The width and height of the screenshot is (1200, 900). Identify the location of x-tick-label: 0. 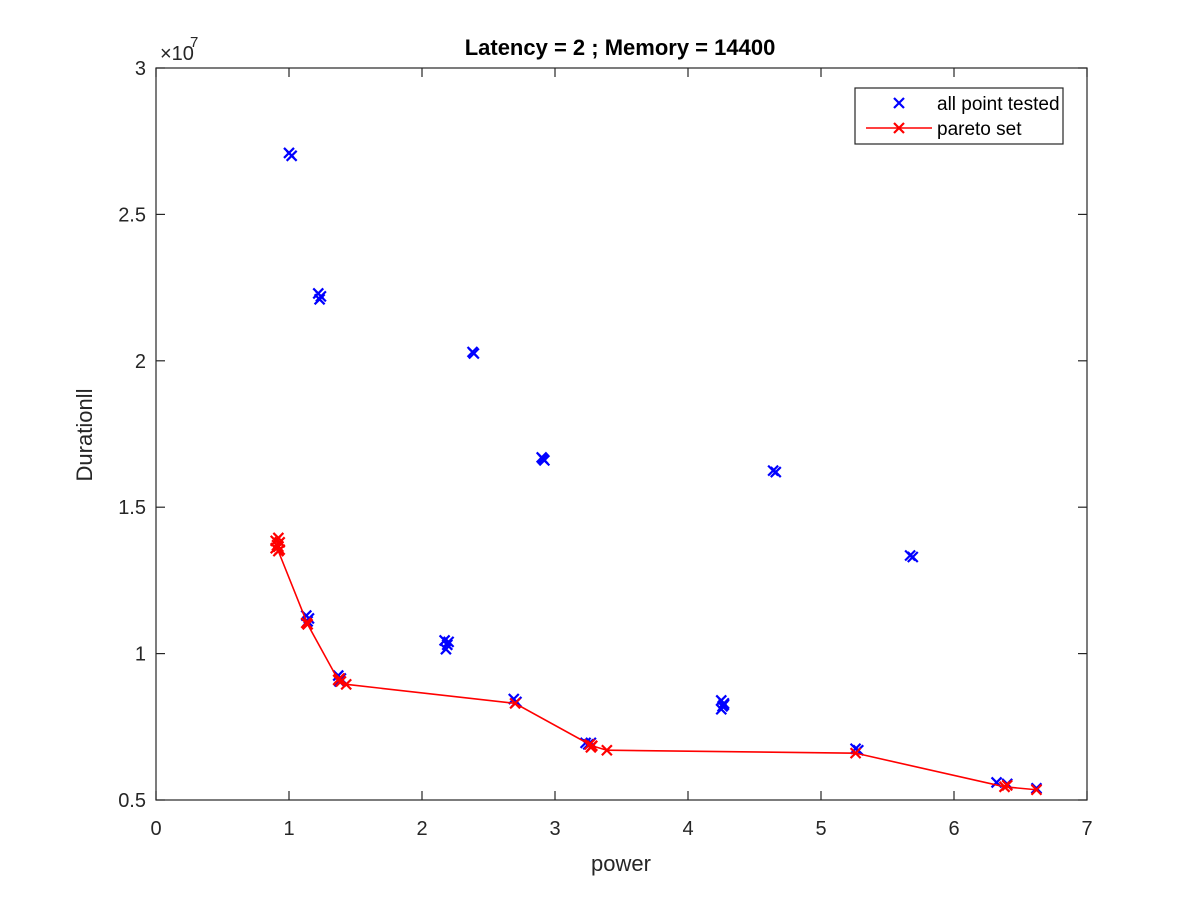
(155, 829).